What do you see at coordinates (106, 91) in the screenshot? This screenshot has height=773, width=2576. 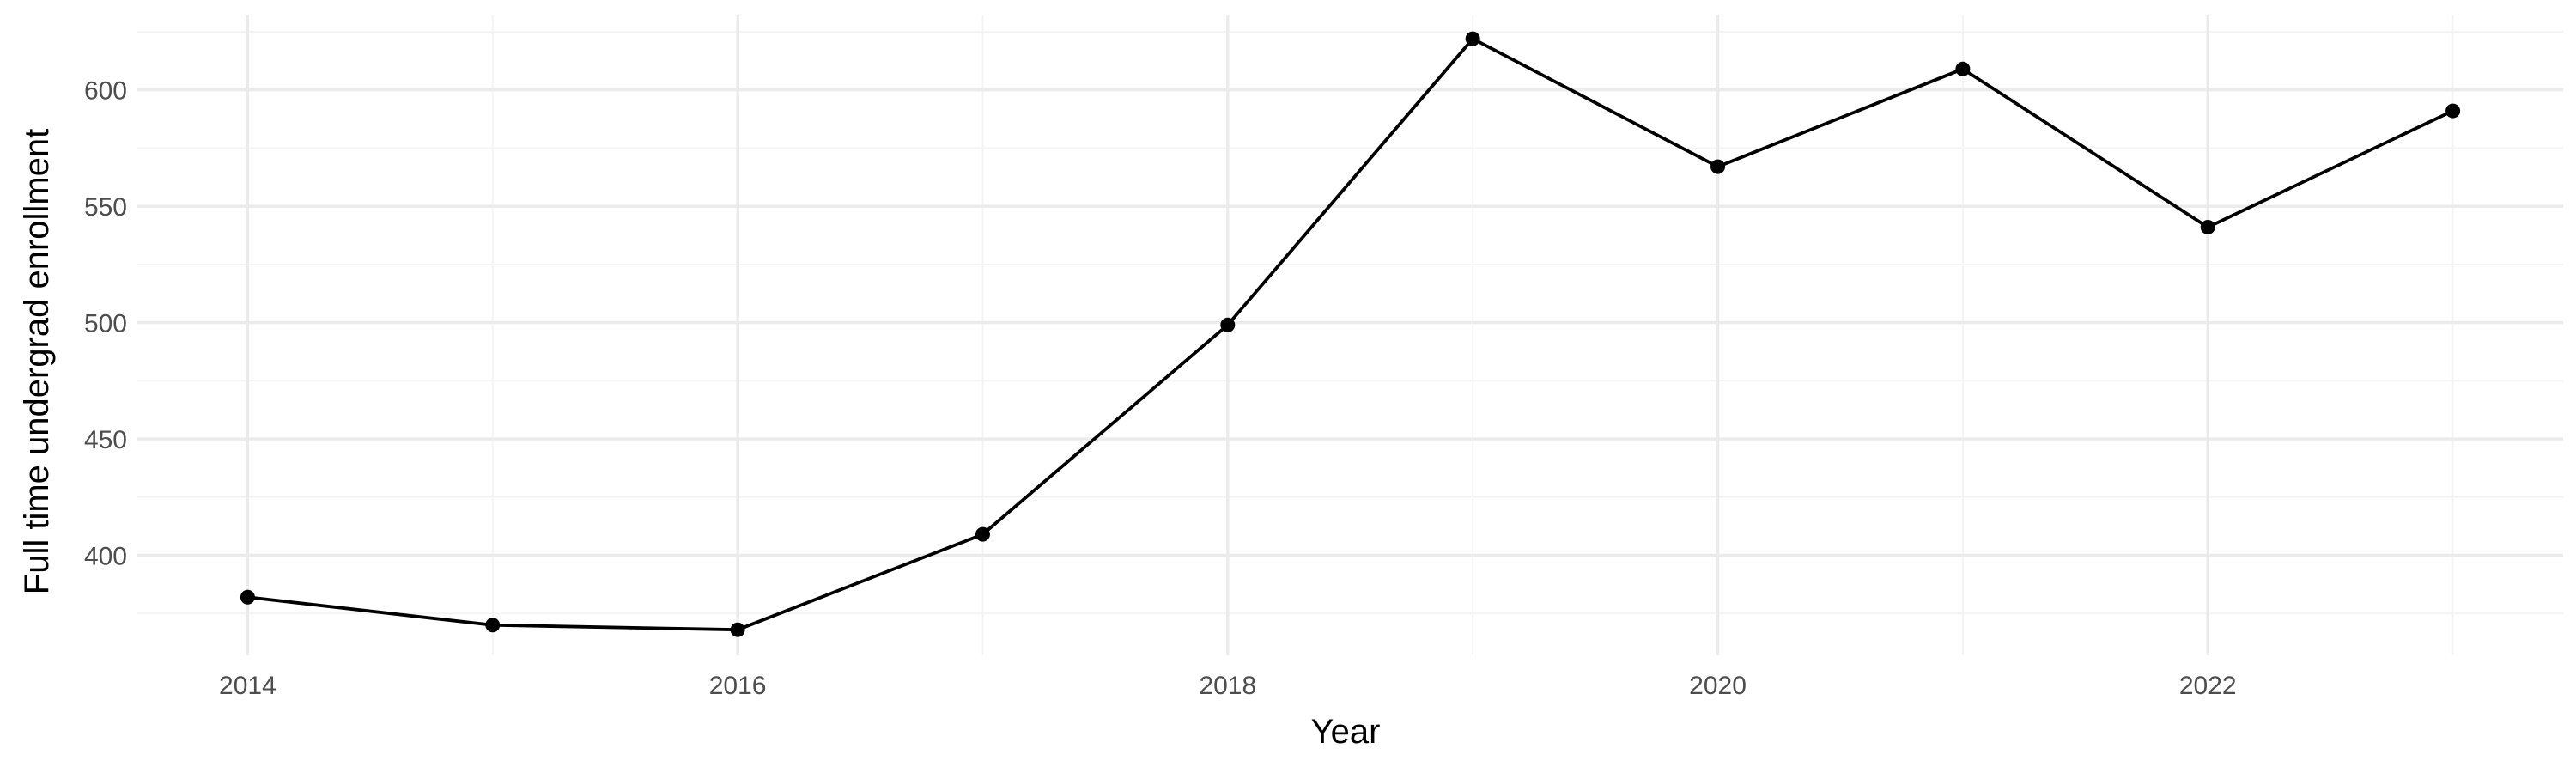 I see `y-tick-label: 600` at bounding box center [106, 91].